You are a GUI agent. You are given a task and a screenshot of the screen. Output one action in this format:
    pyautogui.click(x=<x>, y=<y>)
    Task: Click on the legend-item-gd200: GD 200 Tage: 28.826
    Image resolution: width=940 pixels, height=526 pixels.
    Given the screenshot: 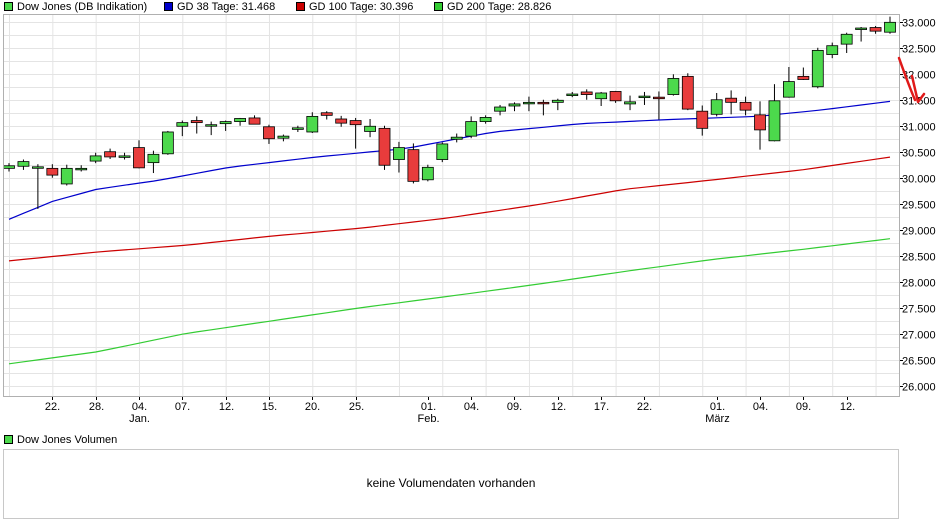 What is the action you would take?
    pyautogui.click(x=492, y=7)
    